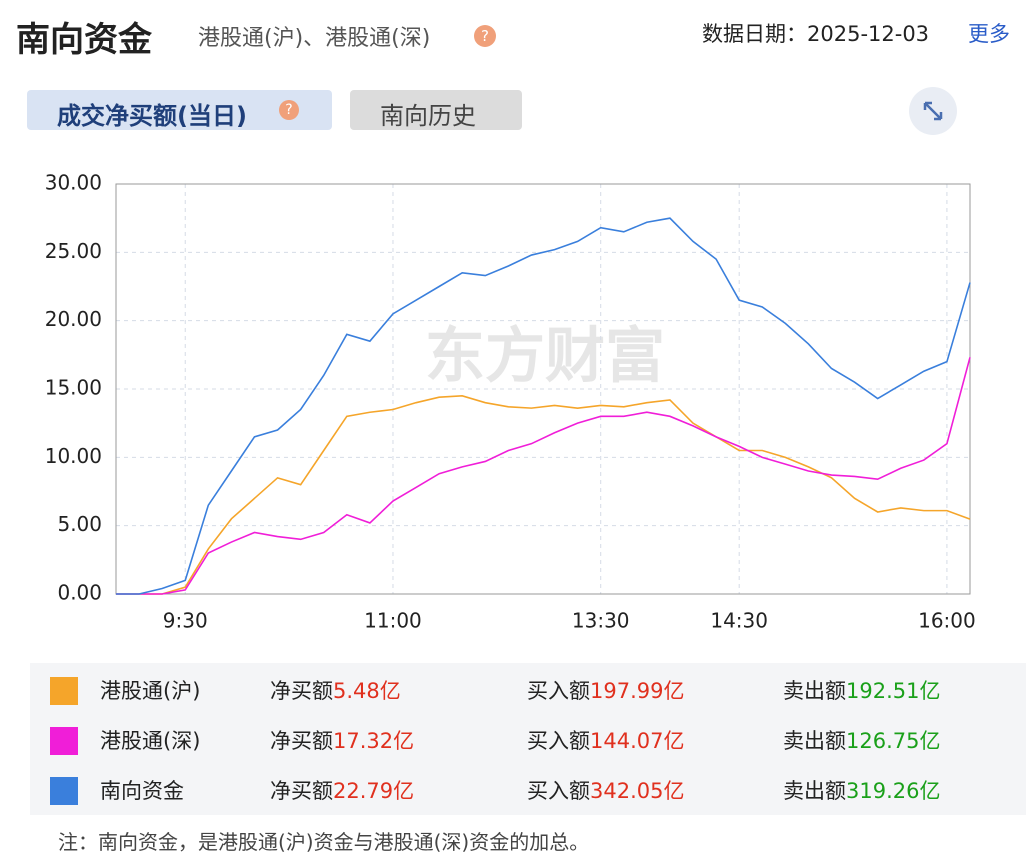 Image resolution: width=1026 pixels, height=866 pixels. Describe the element at coordinates (79, 524) in the screenshot. I see `y-tick-label: 5.00` at that location.